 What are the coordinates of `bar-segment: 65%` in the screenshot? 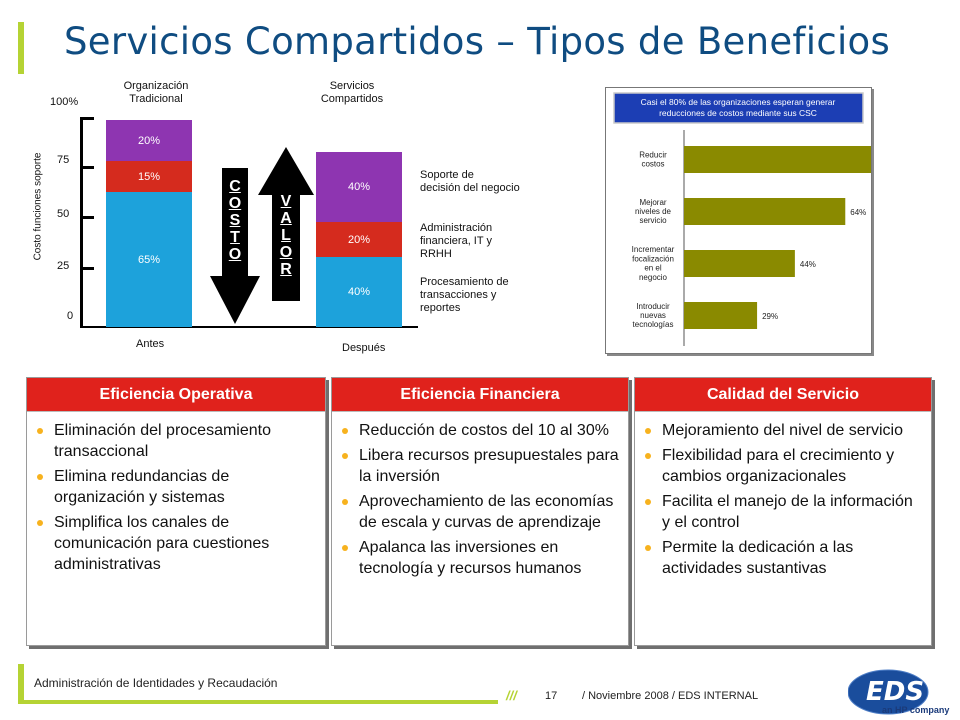 It's located at (149, 259).